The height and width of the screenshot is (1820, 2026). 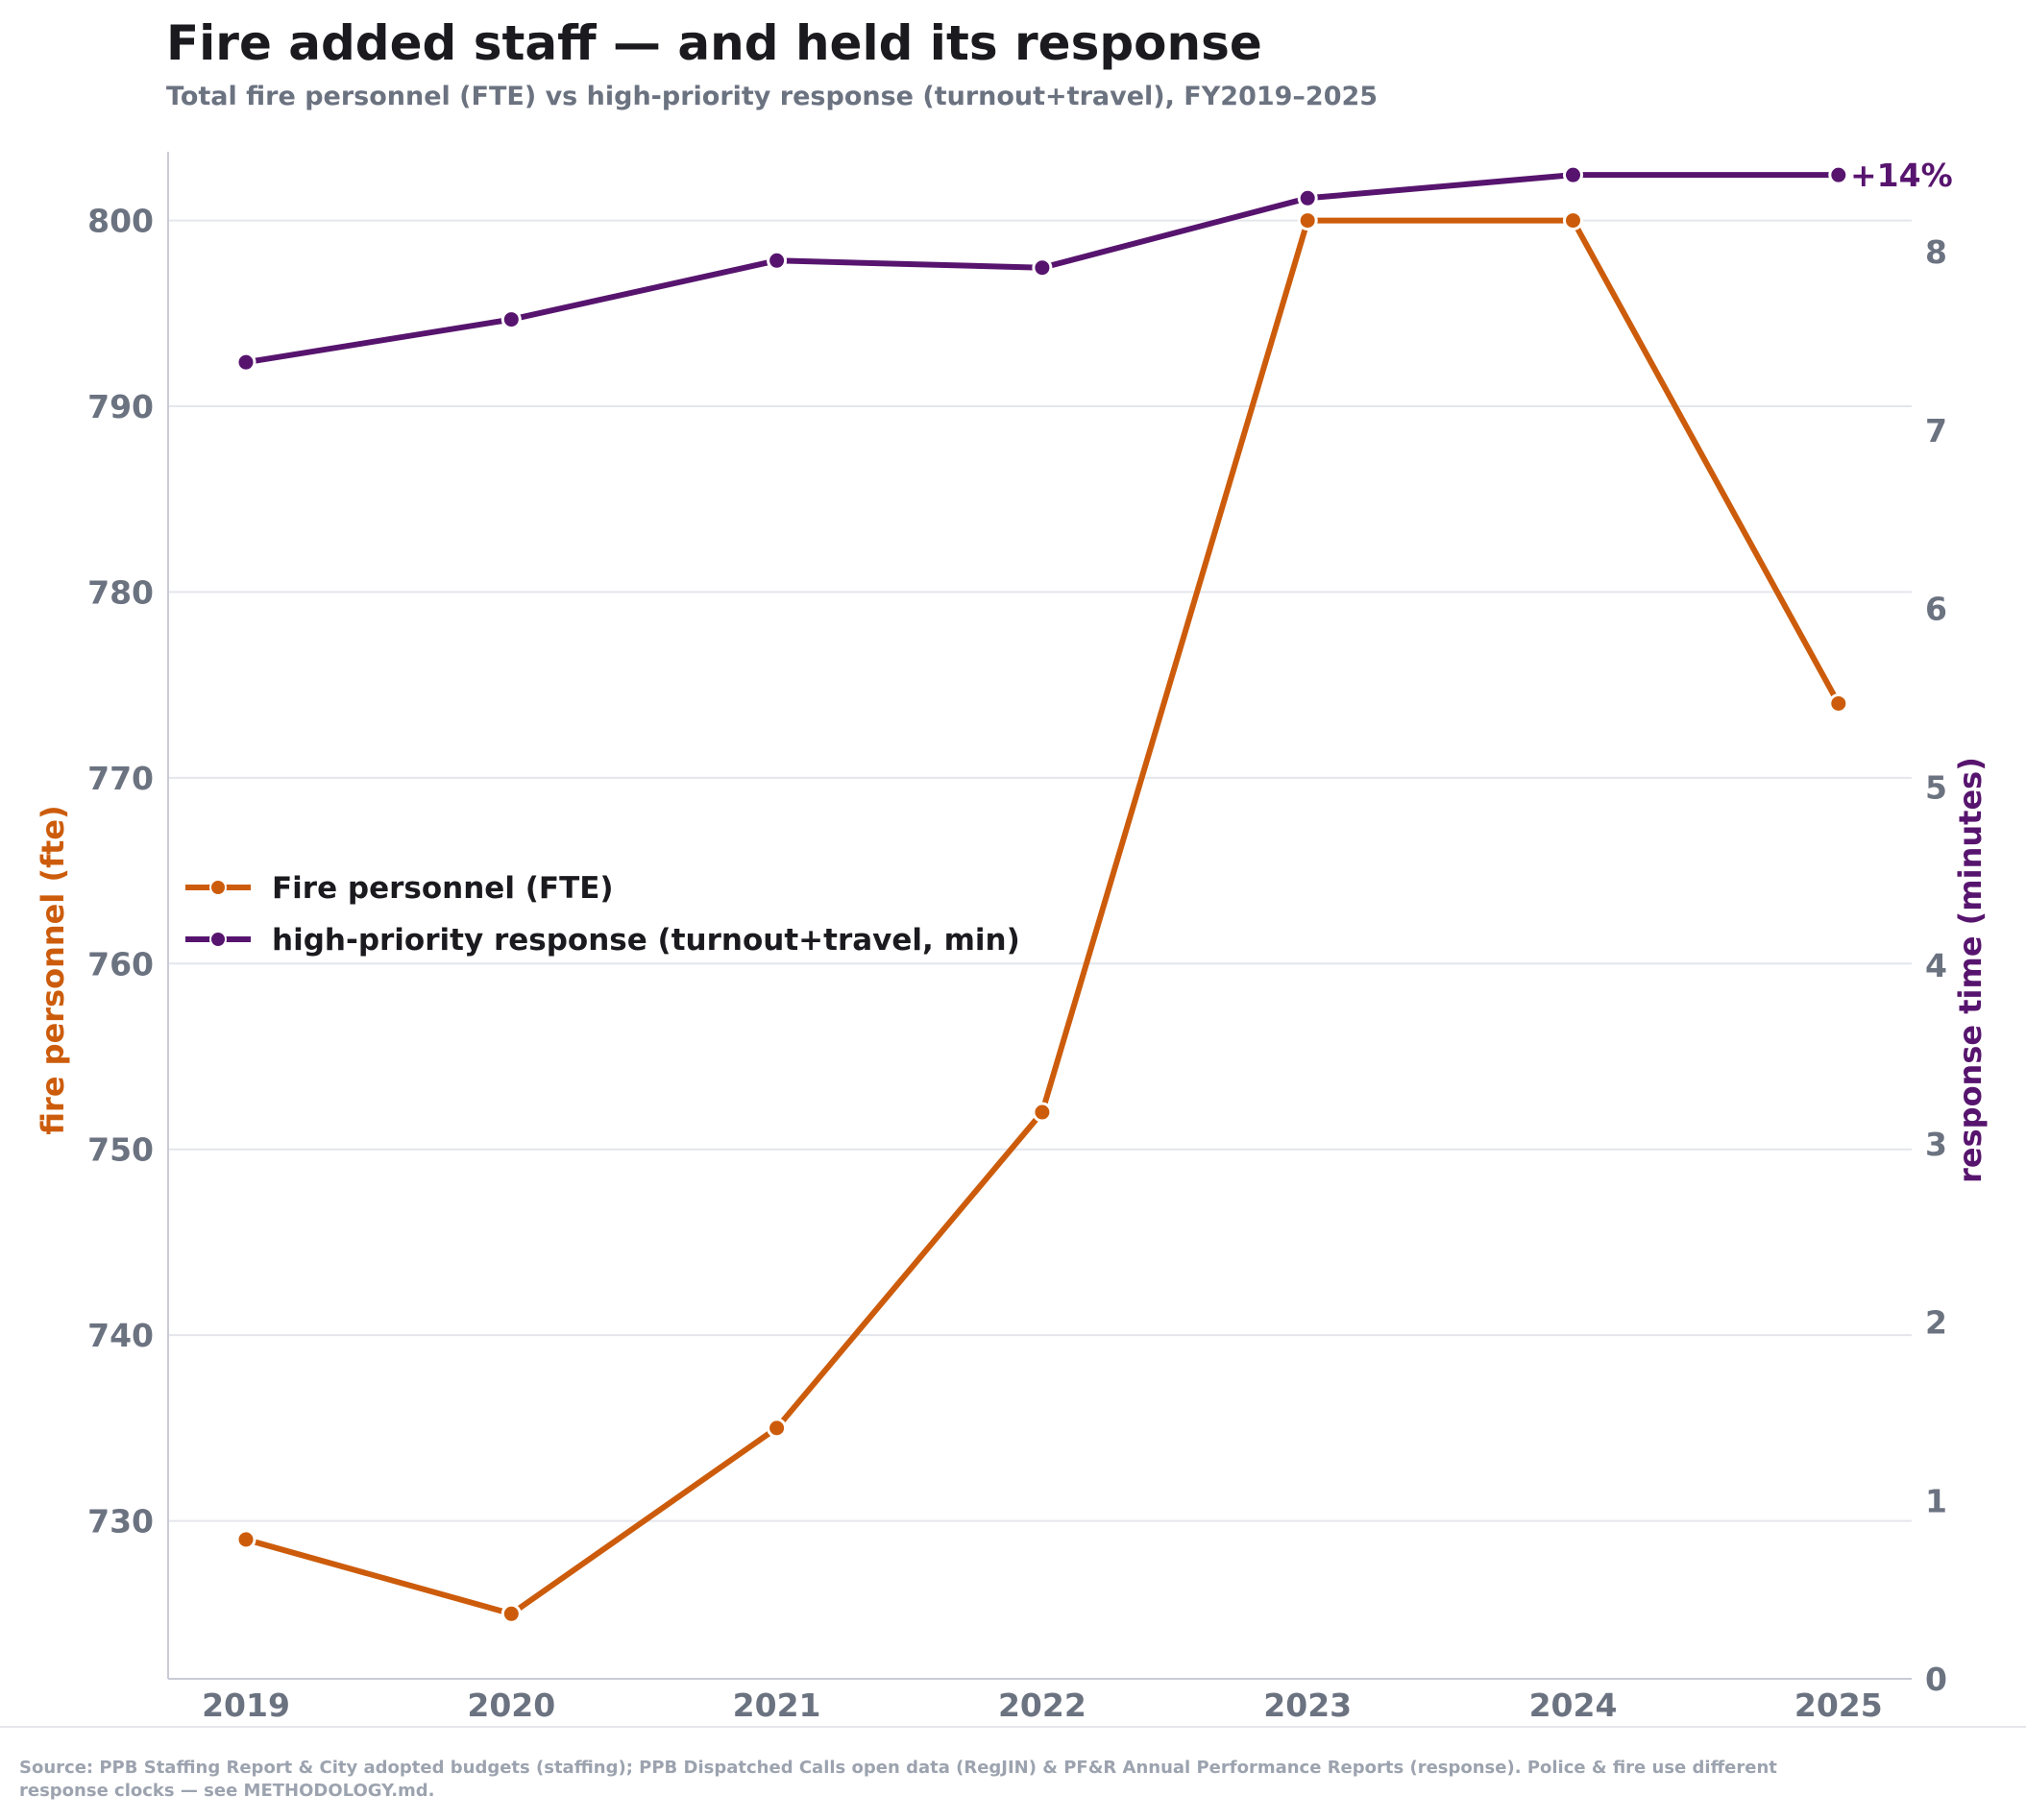 What do you see at coordinates (120, 964) in the screenshot?
I see `left-tick-label: 760` at bounding box center [120, 964].